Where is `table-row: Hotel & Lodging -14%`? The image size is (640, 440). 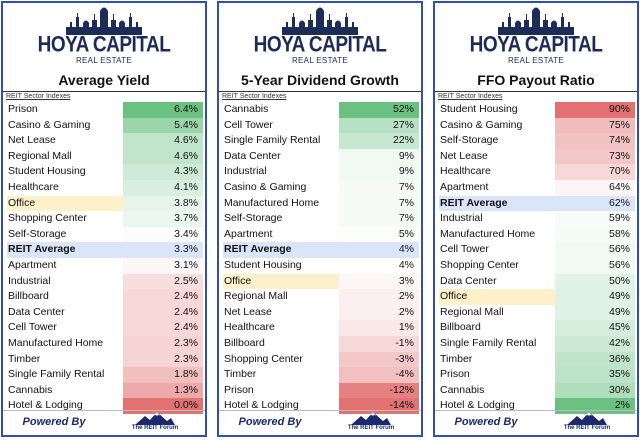
table-row: Hotel & Lodging -14% is located at coordinates (320, 406).